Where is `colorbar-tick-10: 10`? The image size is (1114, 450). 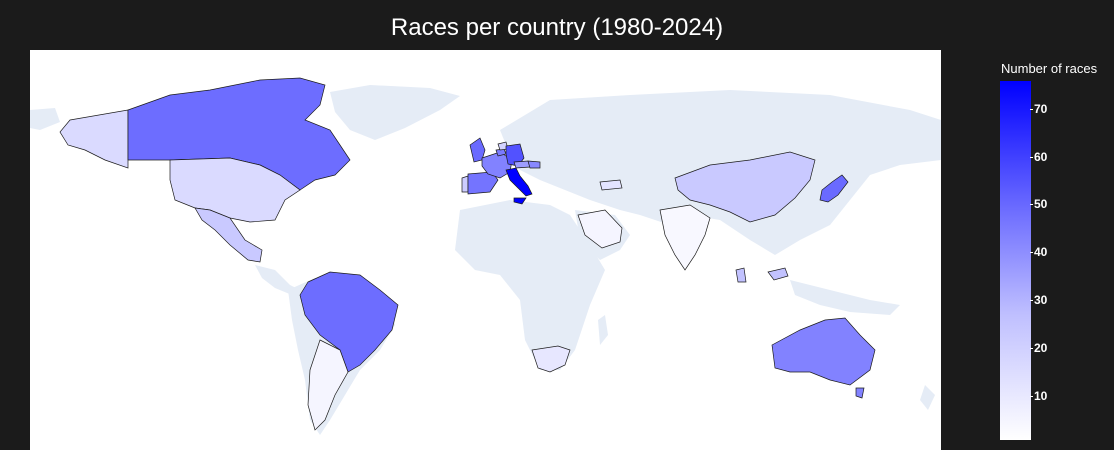 colorbar-tick-10: 10 is located at coordinates (1038, 395).